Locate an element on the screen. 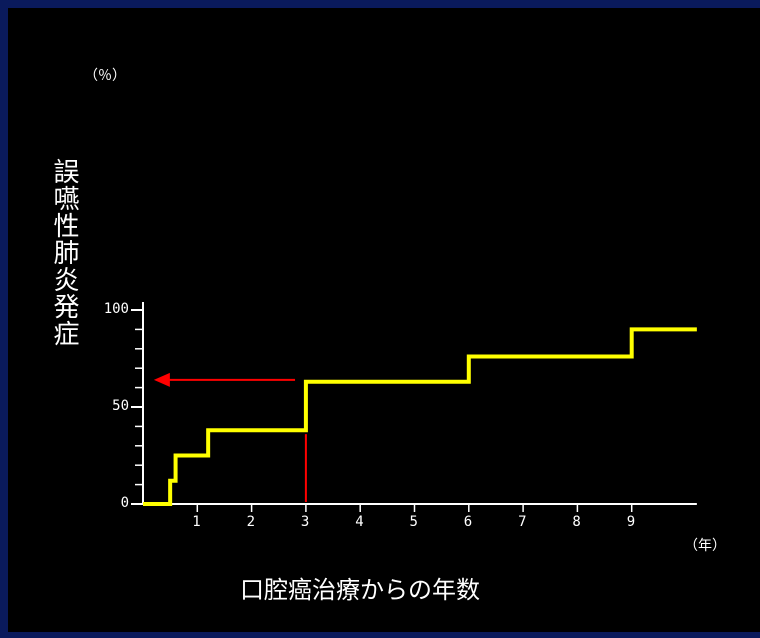 This screenshot has width=760, height=638. x-tick-label: 8 is located at coordinates (576, 522).